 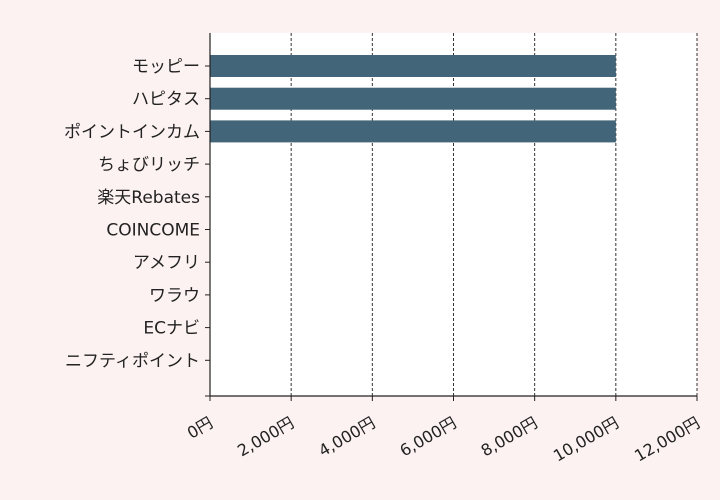 I want to click on category-label: ワラウ, so click(x=174, y=296).